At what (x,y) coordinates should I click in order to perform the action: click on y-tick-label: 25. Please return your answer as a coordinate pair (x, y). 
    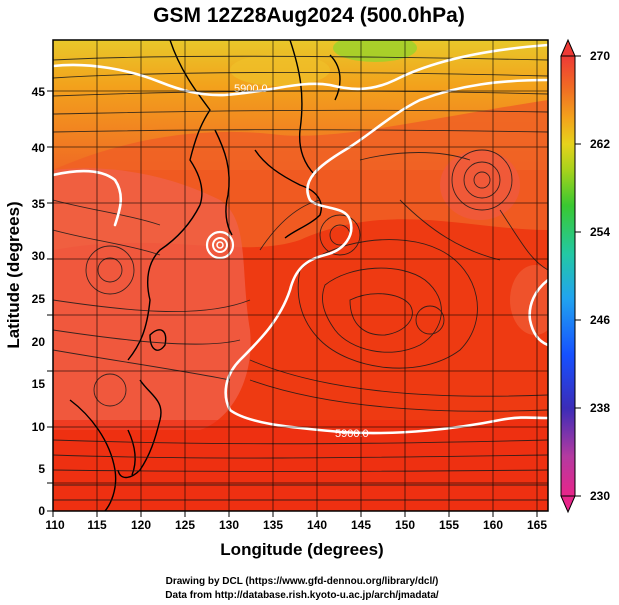
    Looking at the image, I should click on (39, 299).